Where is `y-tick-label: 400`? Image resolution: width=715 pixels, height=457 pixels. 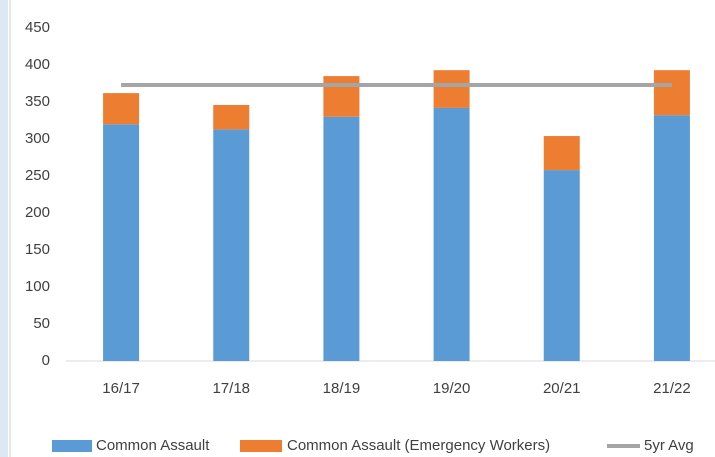
y-tick-label: 400 is located at coordinates (37, 64).